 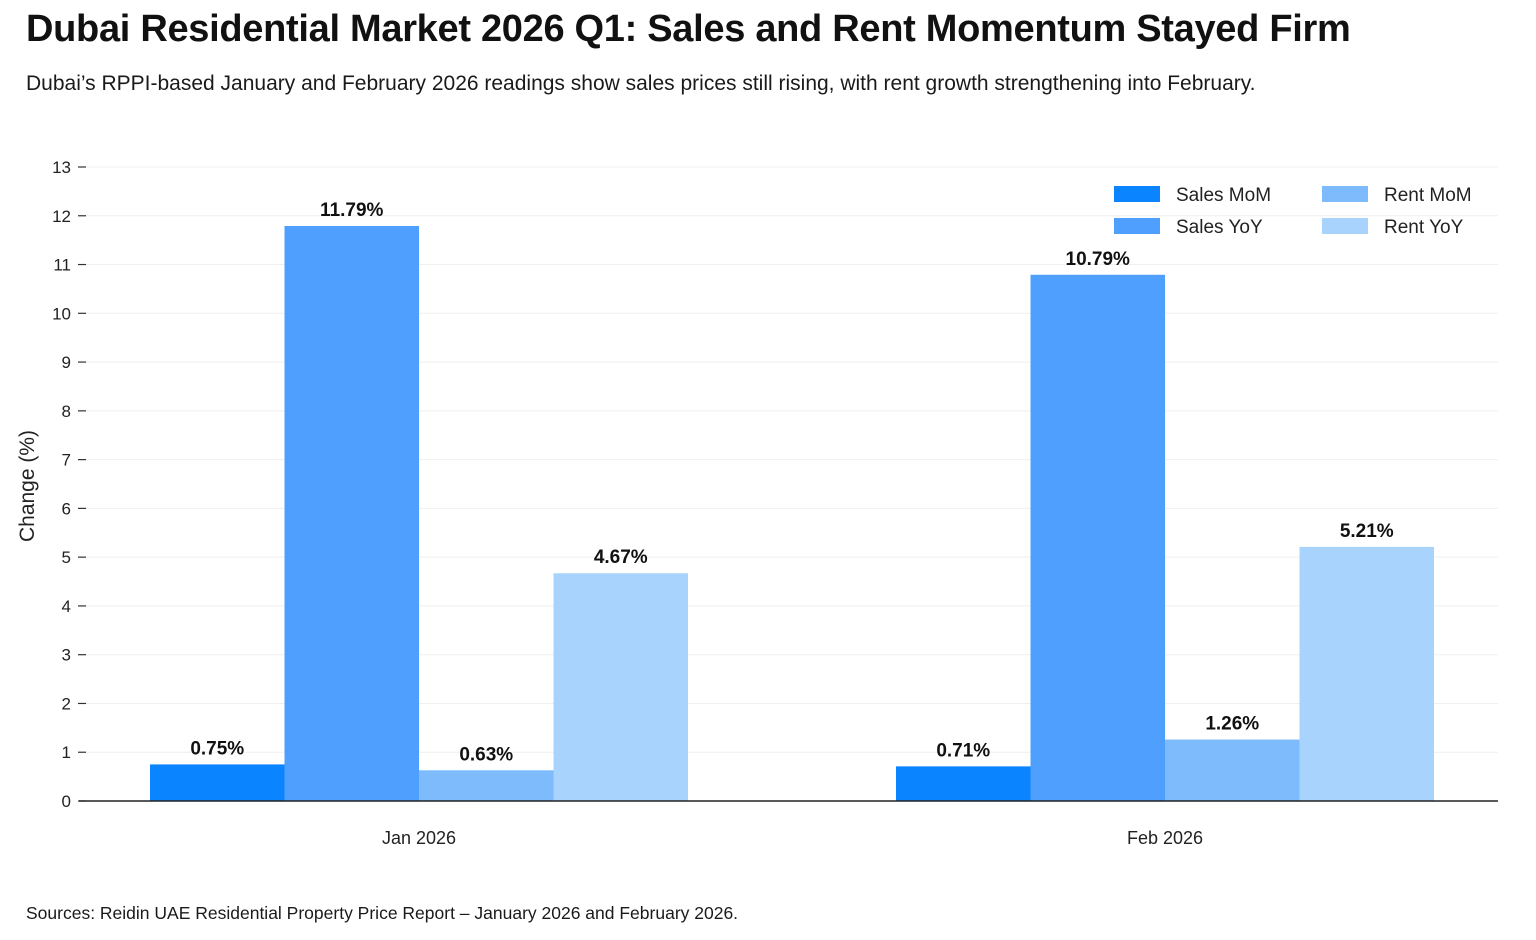 What do you see at coordinates (66, 655) in the screenshot?
I see `y-tick-label: 3` at bounding box center [66, 655].